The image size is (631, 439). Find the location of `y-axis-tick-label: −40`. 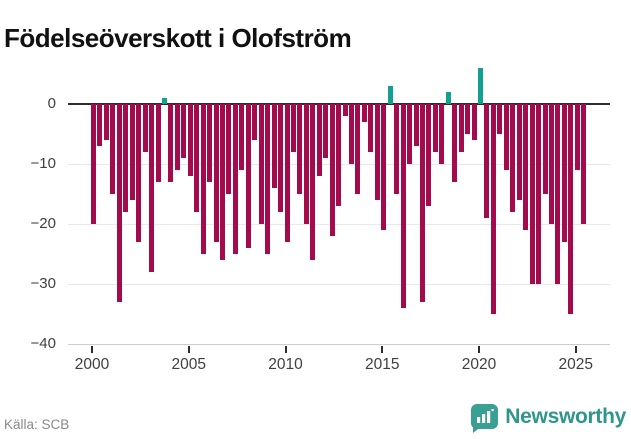

y-axis-tick-label: −40 is located at coordinates (43, 343).